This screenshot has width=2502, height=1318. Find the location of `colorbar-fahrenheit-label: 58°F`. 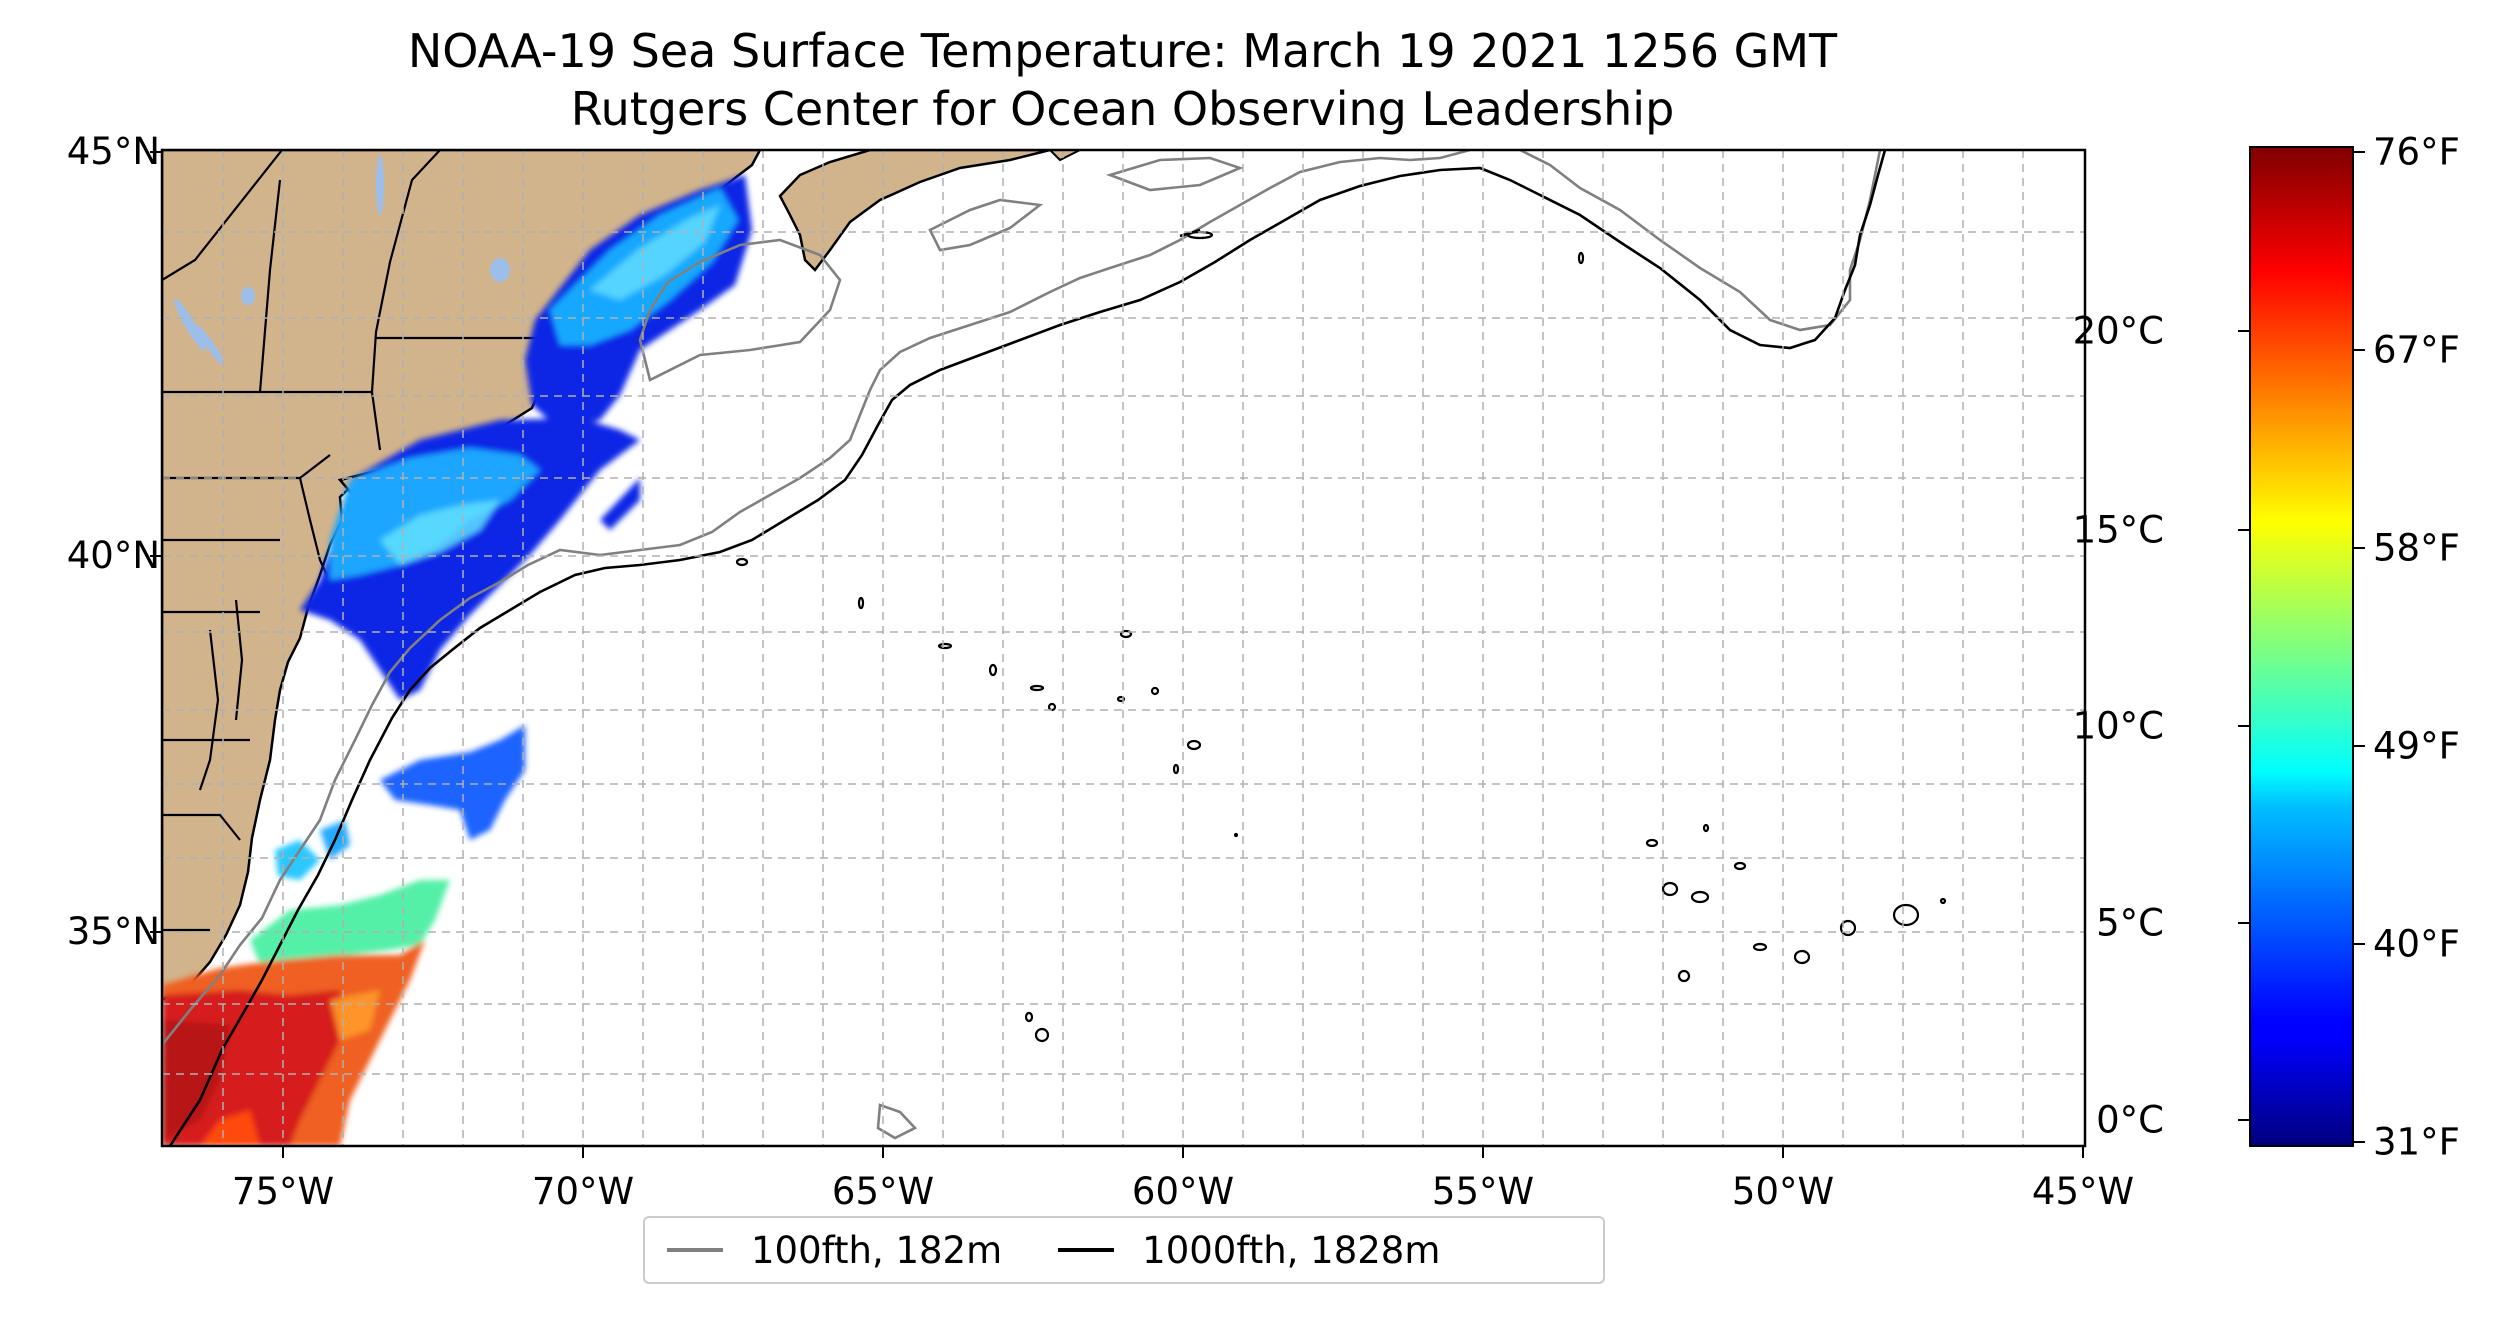

colorbar-fahrenheit-label: 58°F is located at coordinates (2416, 548).